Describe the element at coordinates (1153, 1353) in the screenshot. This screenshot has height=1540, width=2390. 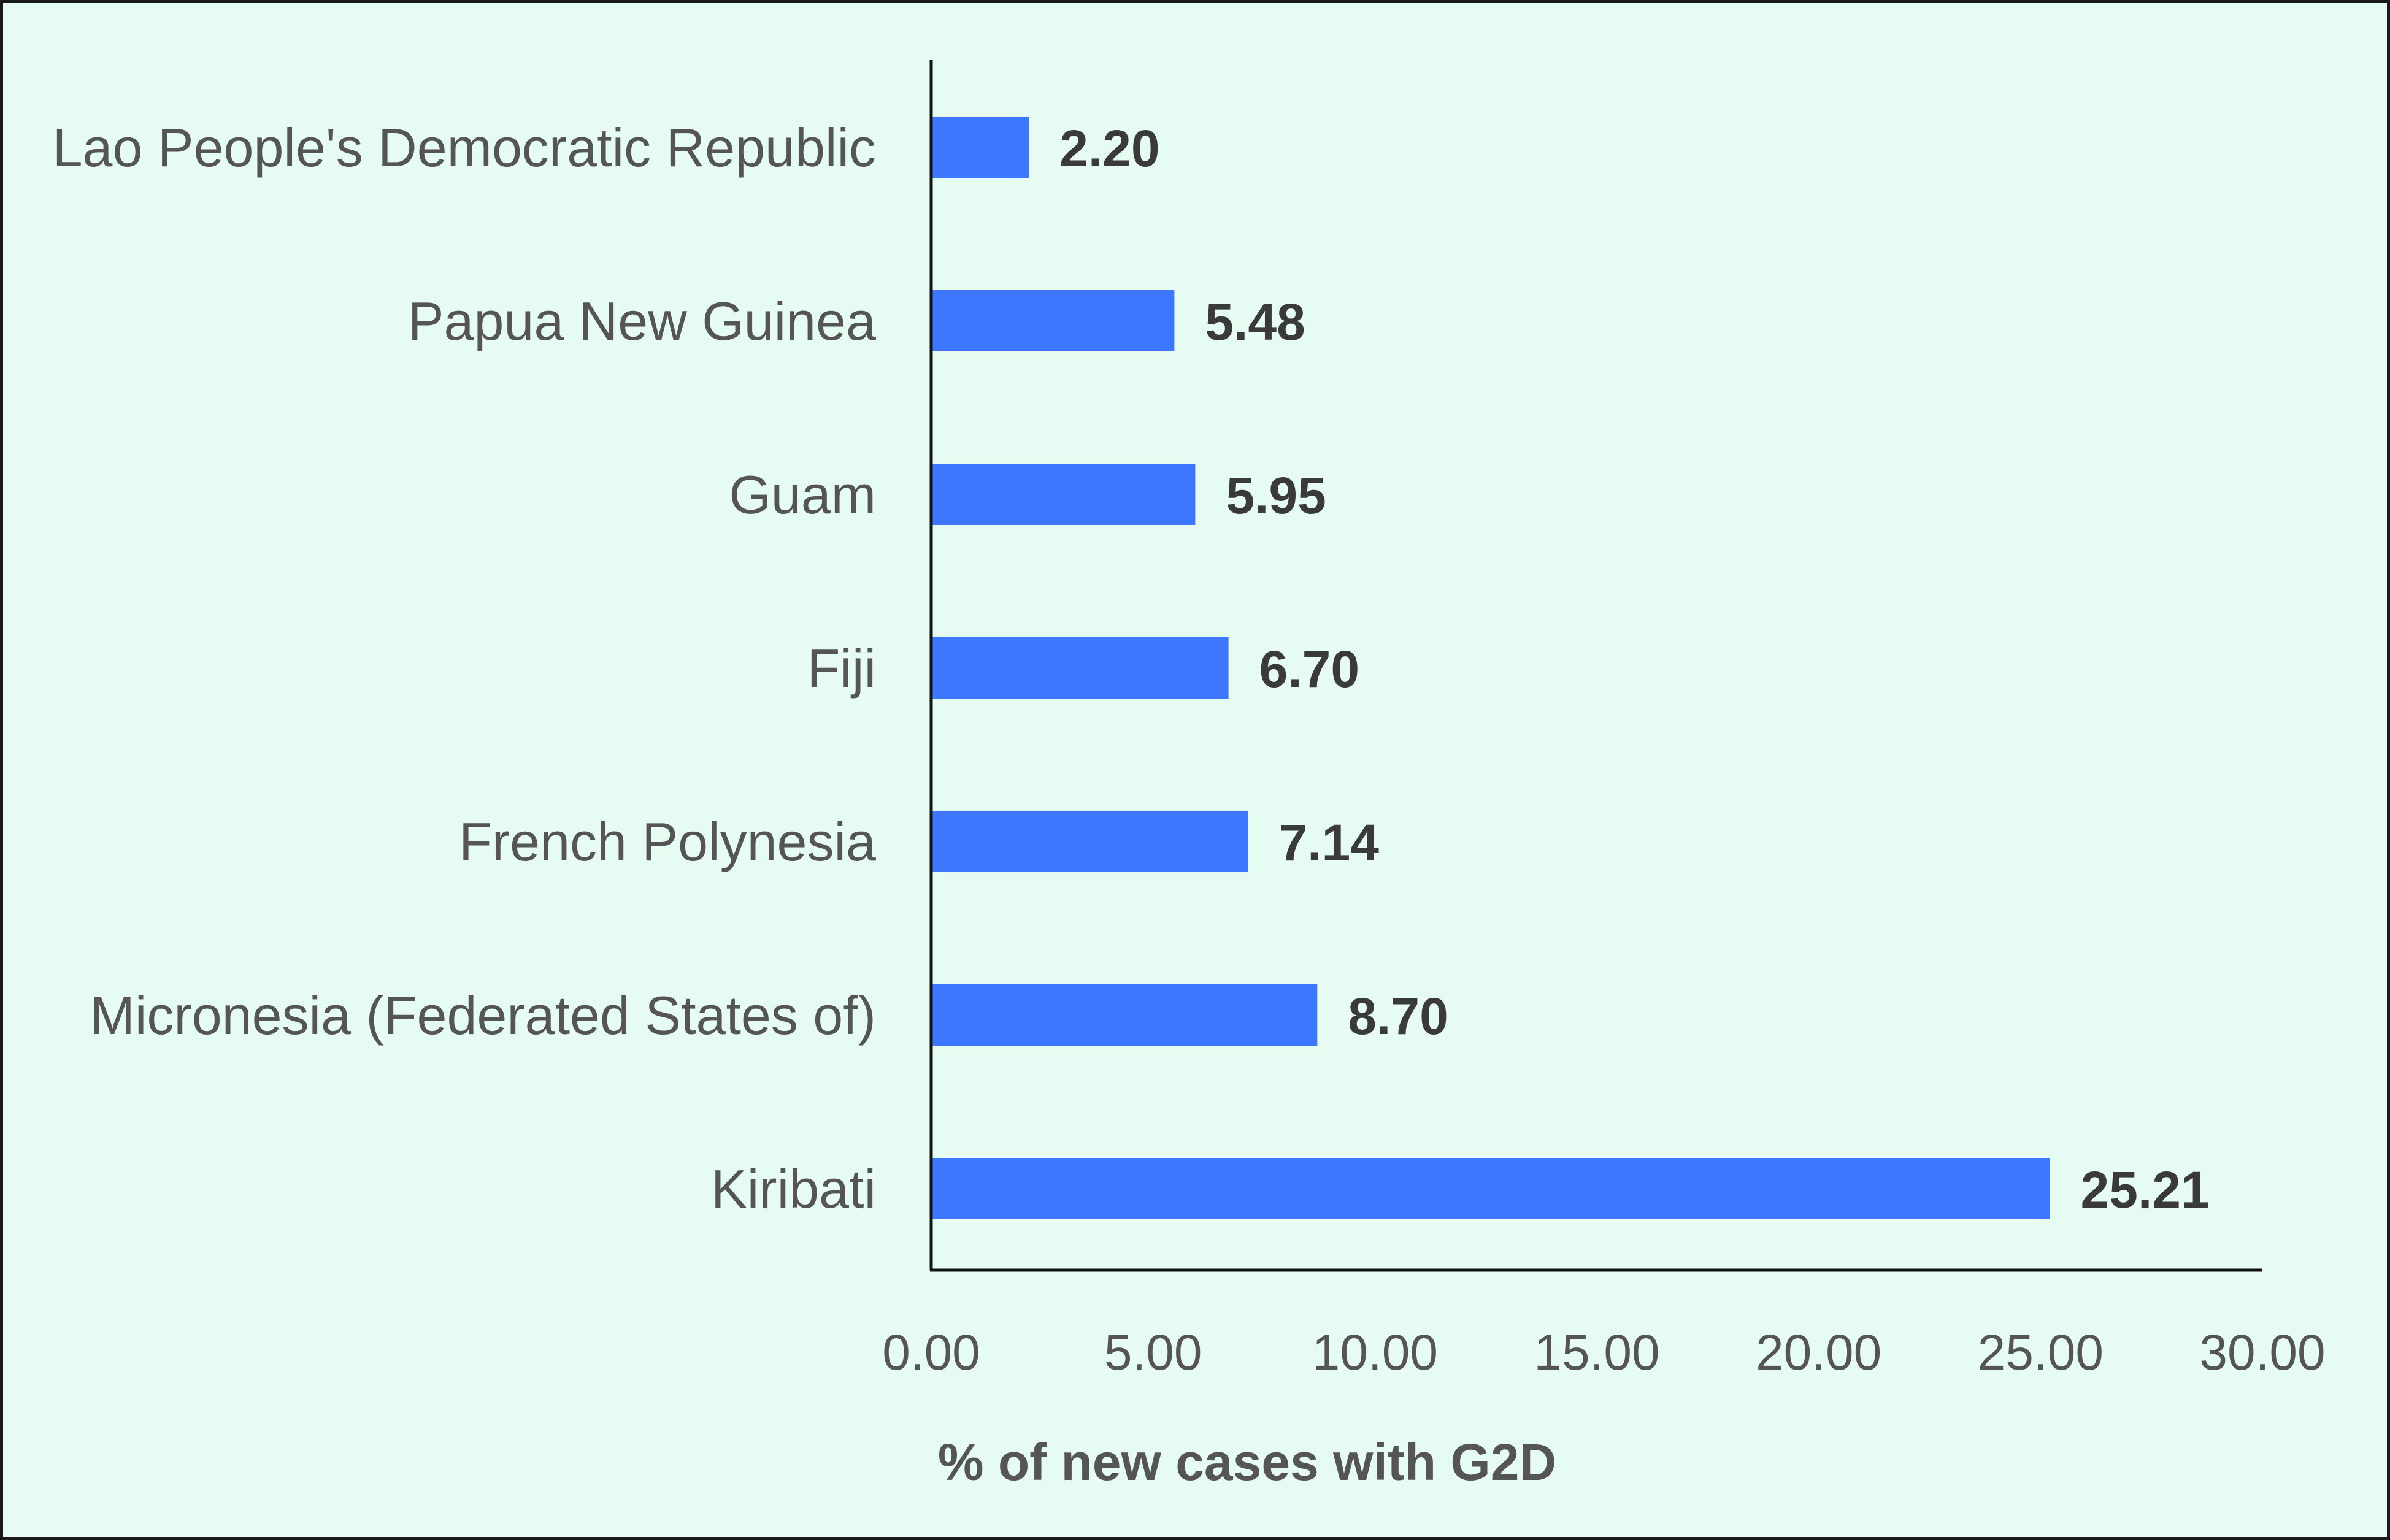
I see `x-tick-label: 5.00` at that location.